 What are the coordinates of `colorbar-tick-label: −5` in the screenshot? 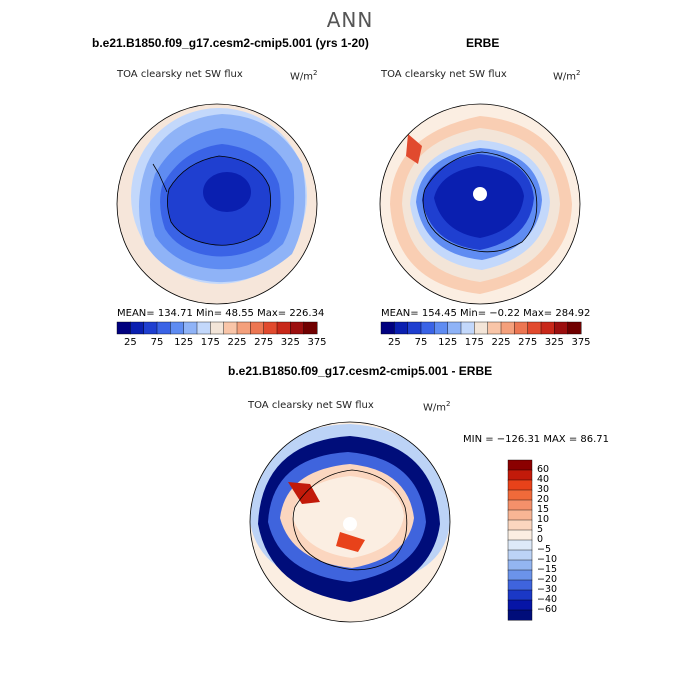 It's located at (544, 549).